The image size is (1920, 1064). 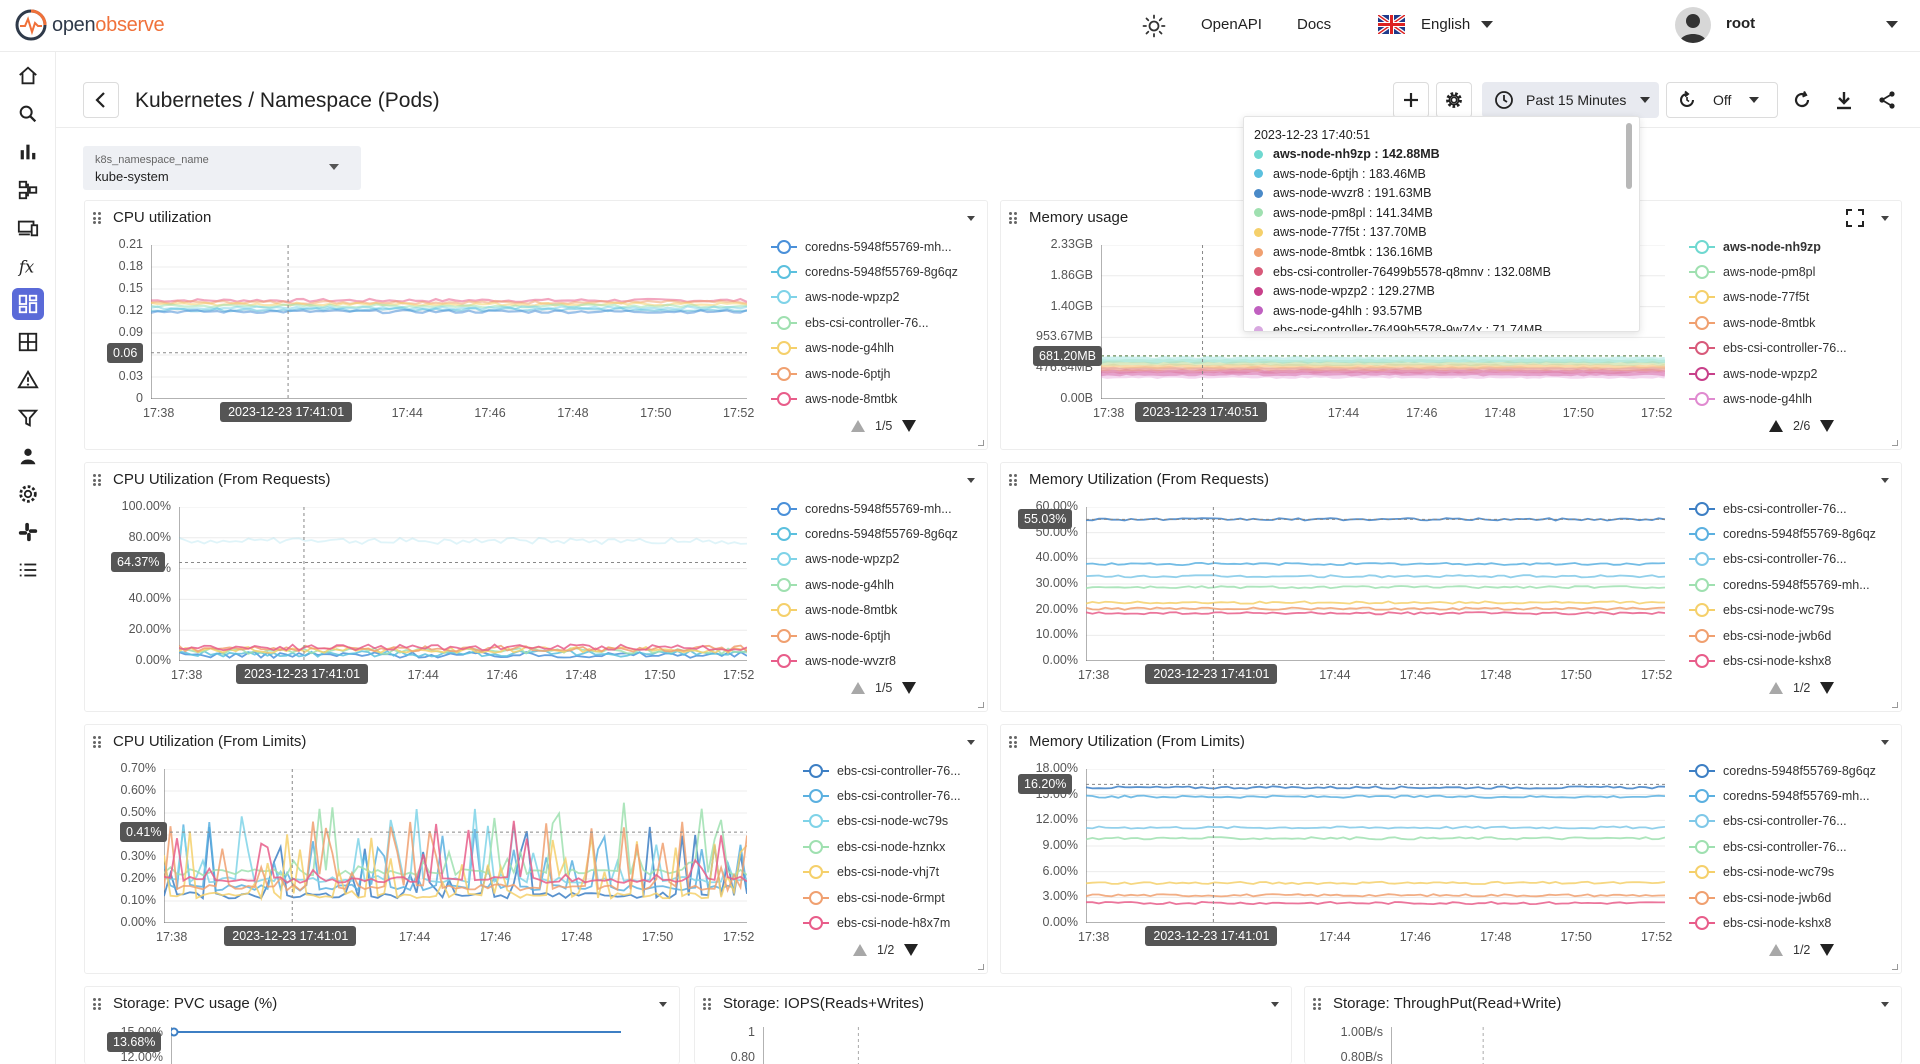 I want to click on docs-link: Docs, so click(x=1314, y=24).